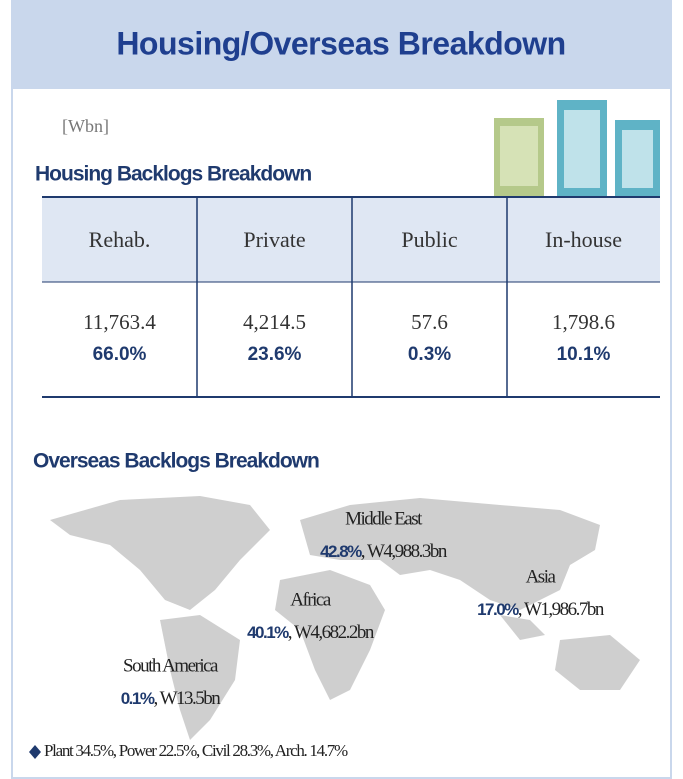  Describe the element at coordinates (274, 322) in the screenshot. I see `cell-value: 4,214.5` at that location.